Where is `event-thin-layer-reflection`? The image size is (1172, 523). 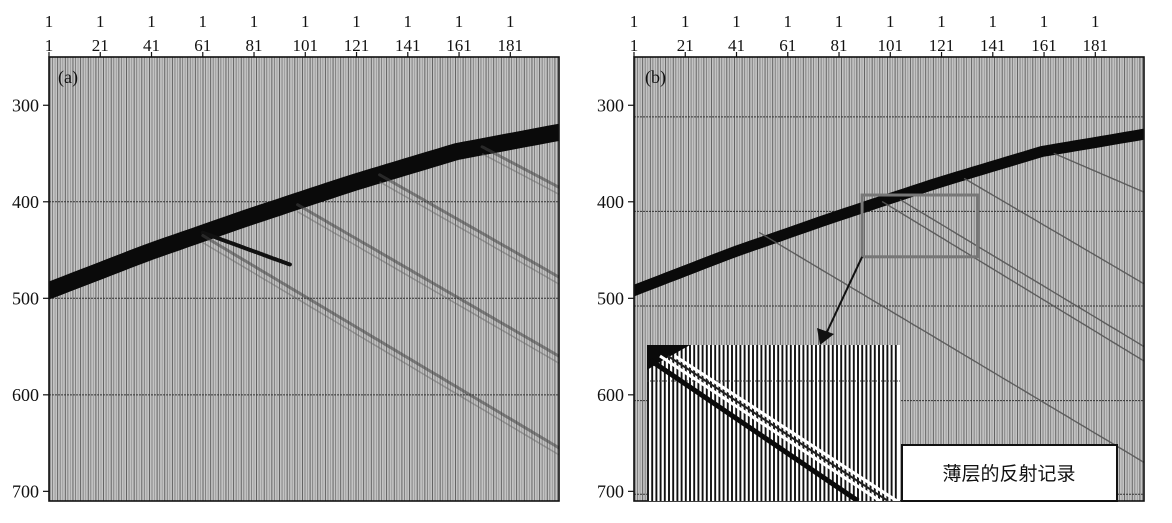 event-thin-layer-reflection is located at coordinates (246, 248).